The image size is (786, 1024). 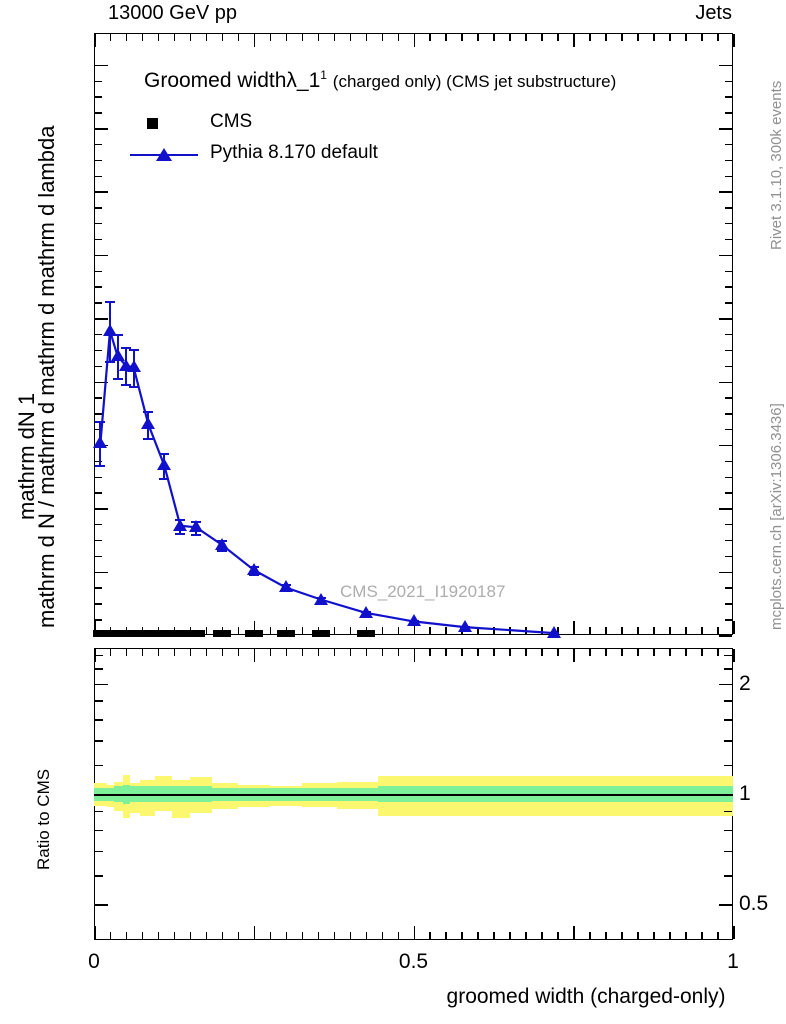 I want to click on header-energy-label: 13000 GeV pp, so click(x=172, y=13).